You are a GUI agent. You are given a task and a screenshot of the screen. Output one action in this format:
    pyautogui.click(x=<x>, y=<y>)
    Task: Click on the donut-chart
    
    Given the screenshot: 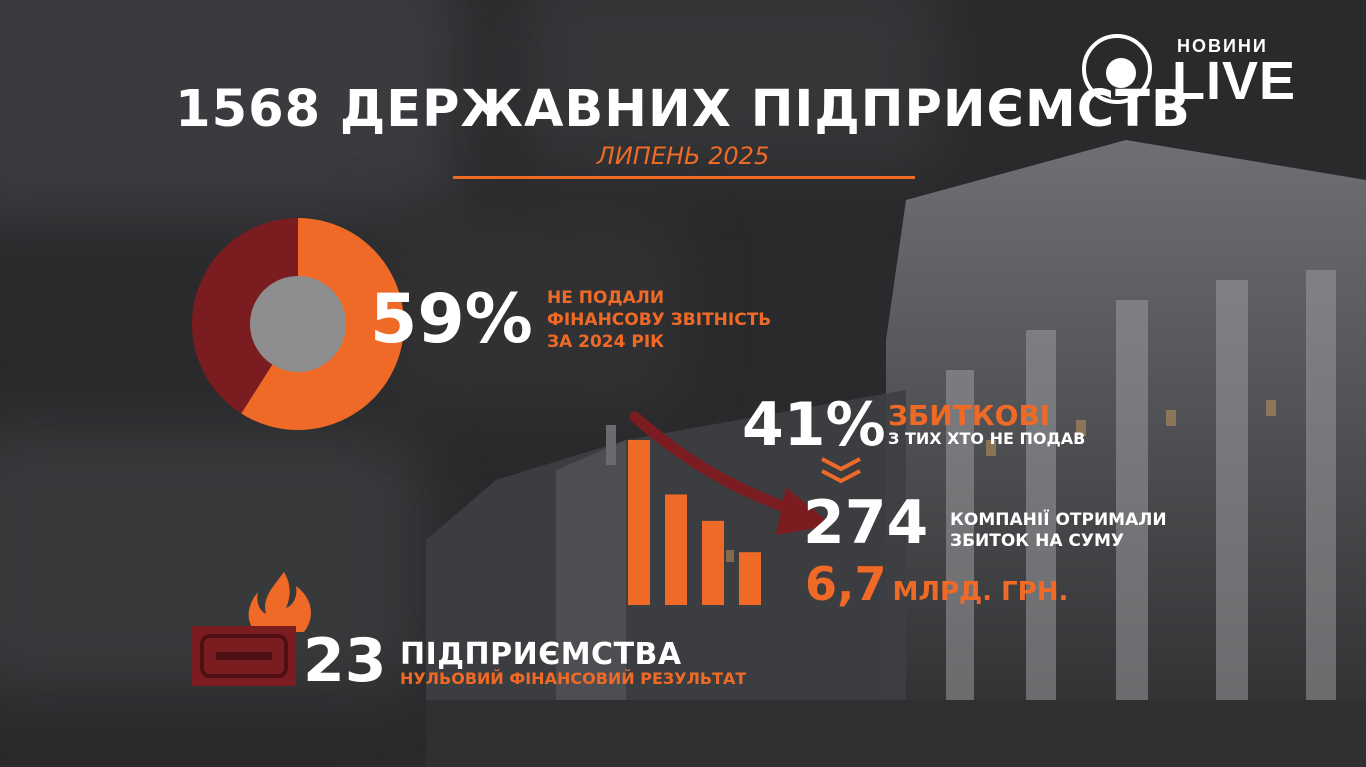 What is the action you would take?
    pyautogui.click(x=298, y=324)
    